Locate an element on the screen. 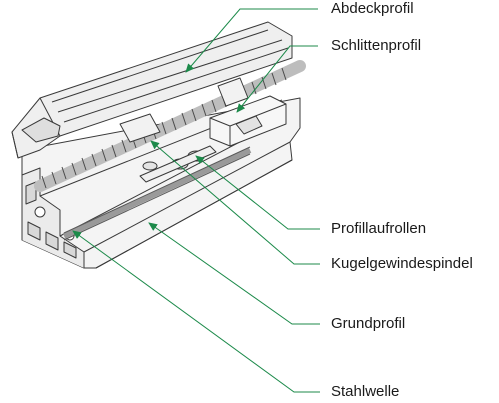  leader-schlittenprofil is located at coordinates (277, 79).